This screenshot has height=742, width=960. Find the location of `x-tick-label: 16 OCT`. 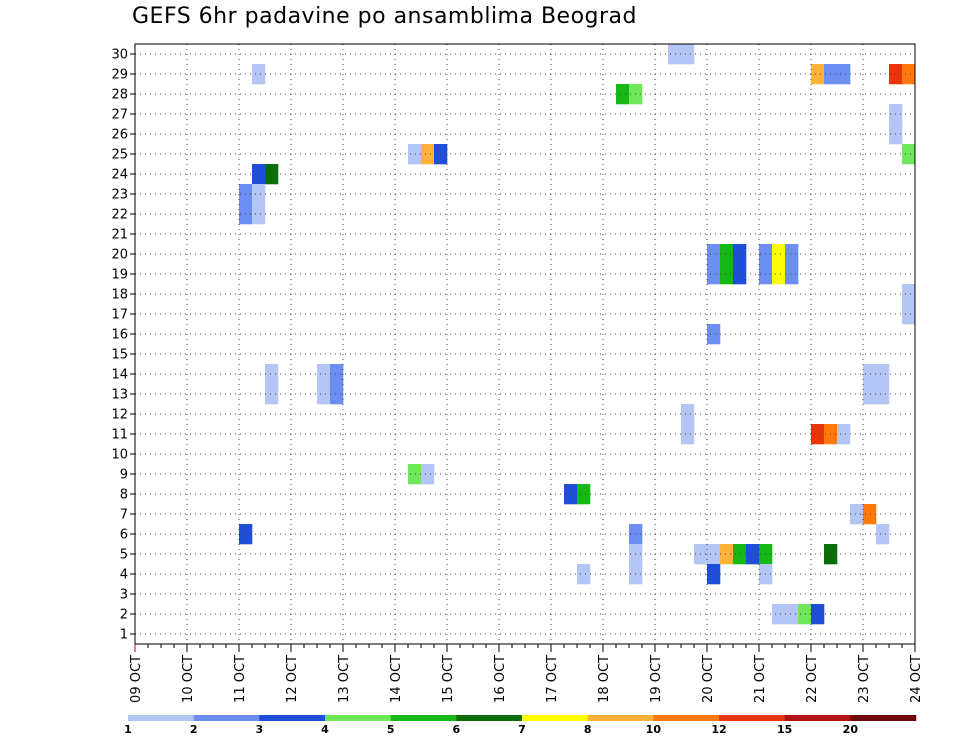

x-tick-label: 16 OCT is located at coordinates (500, 679).